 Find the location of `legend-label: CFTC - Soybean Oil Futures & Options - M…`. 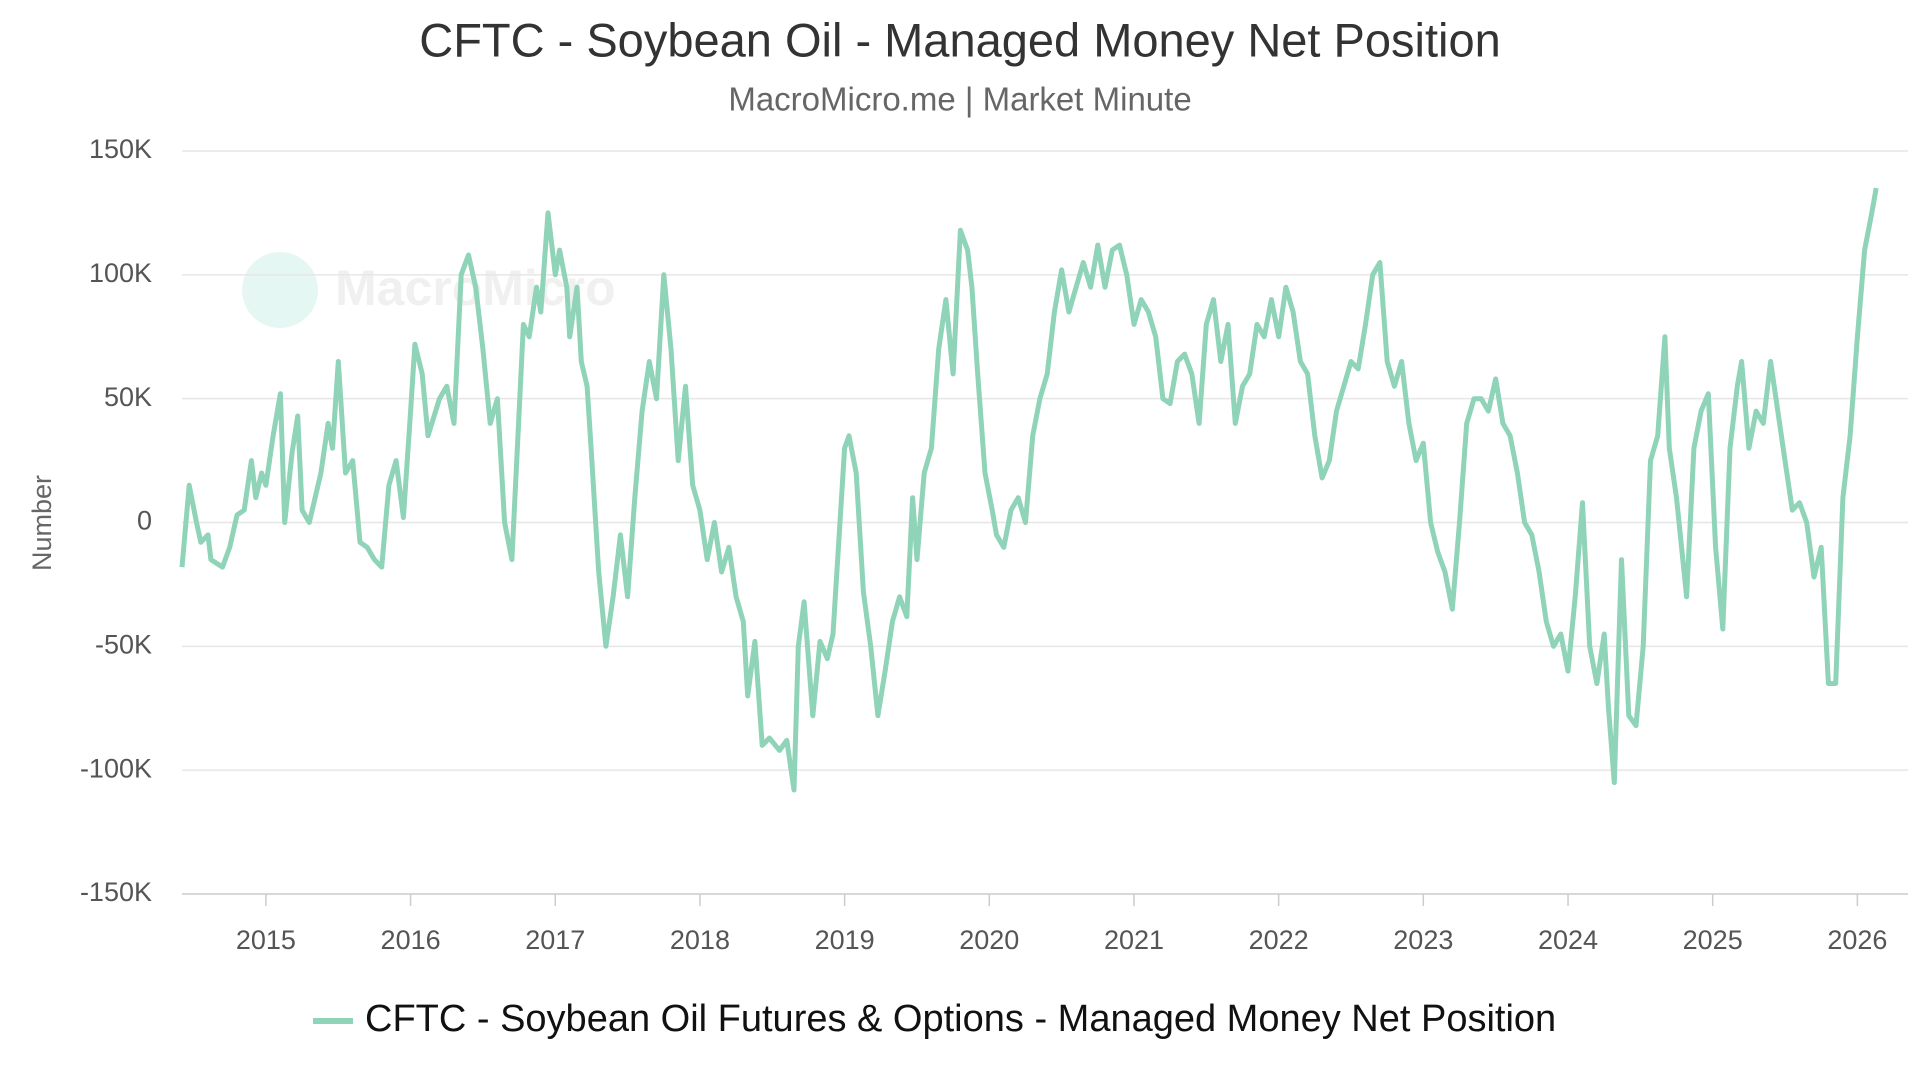

legend-label: CFTC - Soybean Oil Futures & Options - M… is located at coordinates (960, 1019).